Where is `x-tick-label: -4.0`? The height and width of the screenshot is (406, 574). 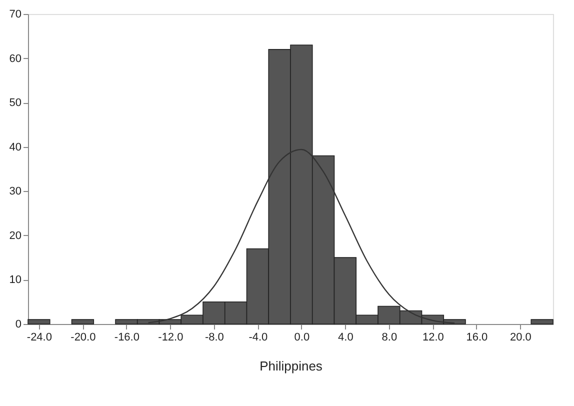 x-tick-label: -4.0 is located at coordinates (258, 338).